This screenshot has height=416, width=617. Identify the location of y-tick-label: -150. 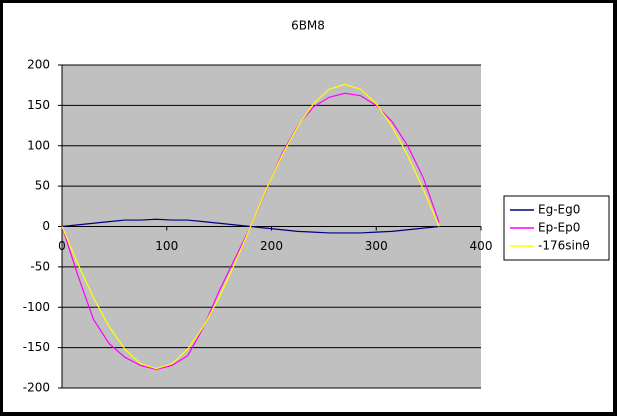
(36, 347).